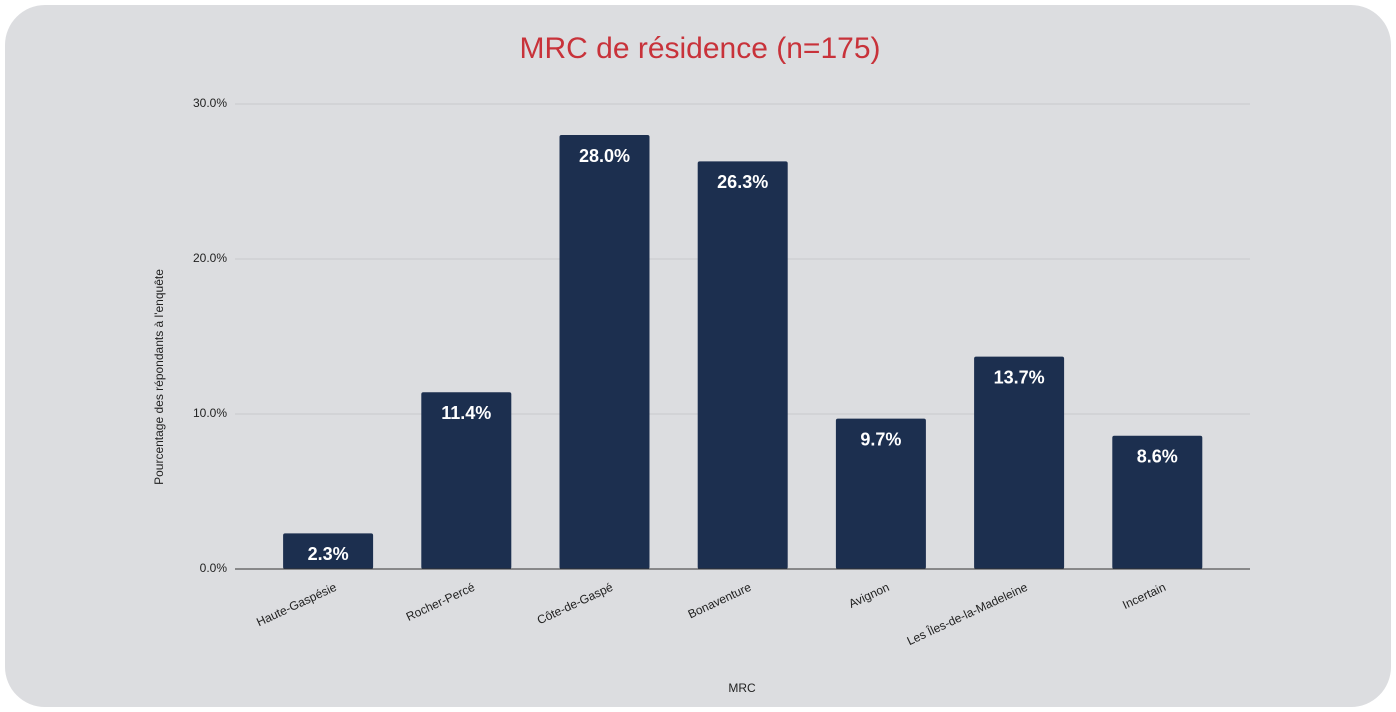 This screenshot has height=712, width=1396. Describe the element at coordinates (214, 568) in the screenshot. I see `y-tick-label: 0.0%` at that location.